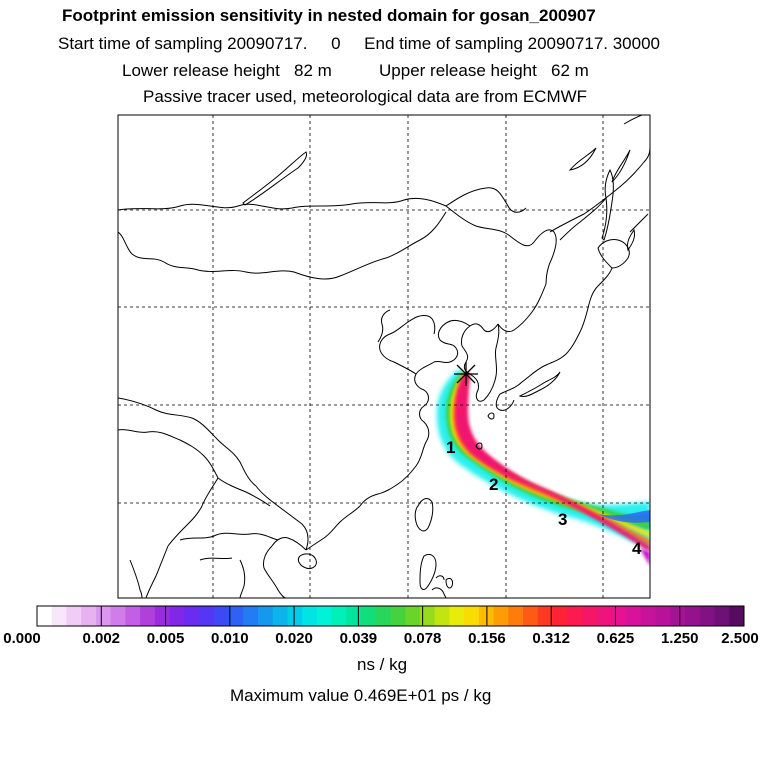  What do you see at coordinates (294, 638) in the screenshot?
I see `colorbar-tick-label: 0.020` at bounding box center [294, 638].